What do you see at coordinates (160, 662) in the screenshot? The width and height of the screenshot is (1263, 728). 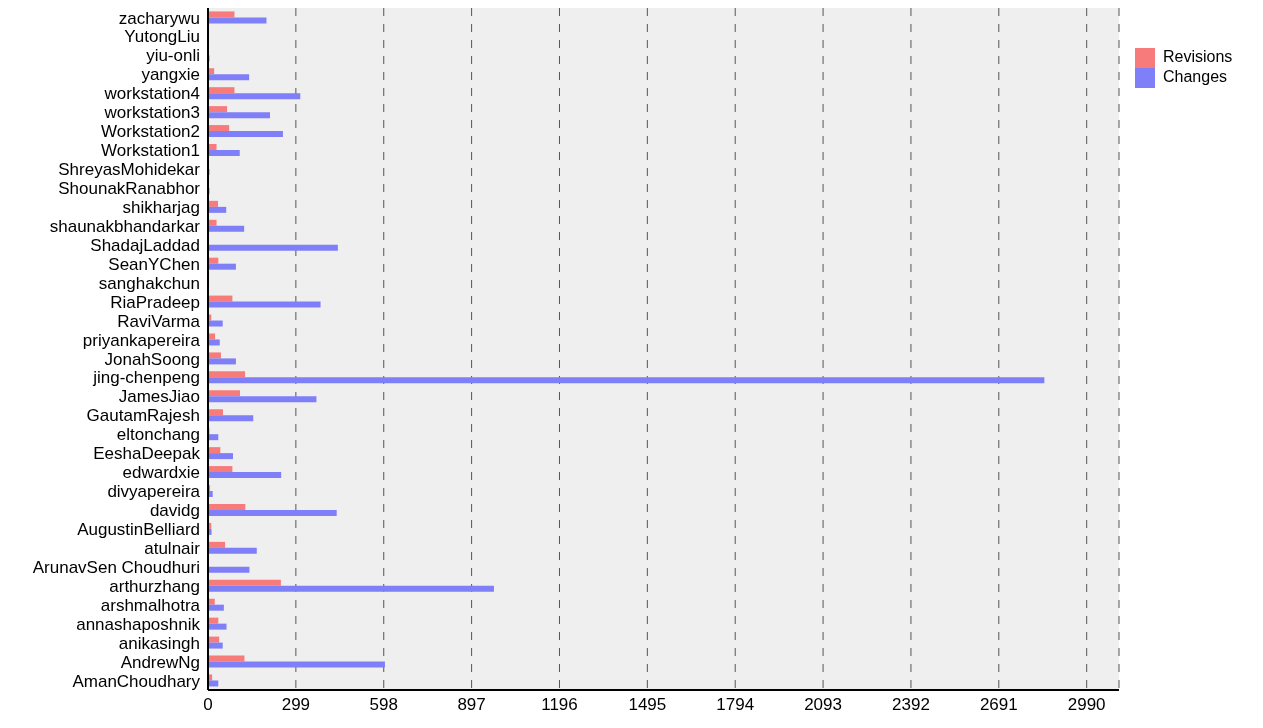 I see `y-tick-label: AndrewNg` at bounding box center [160, 662].